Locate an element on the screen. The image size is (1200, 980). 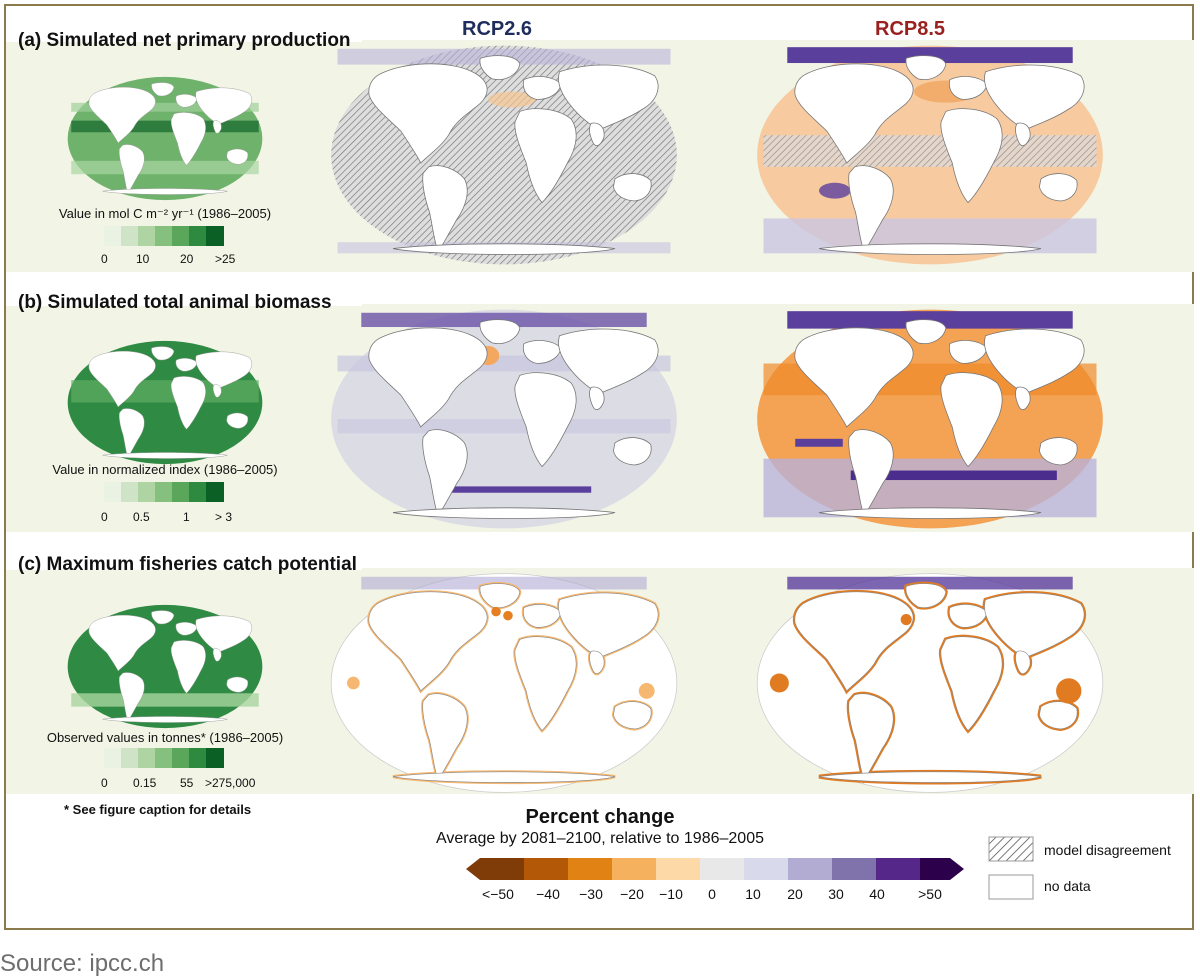
panel-c-scale-label: 0.15 is located at coordinates (145, 783).